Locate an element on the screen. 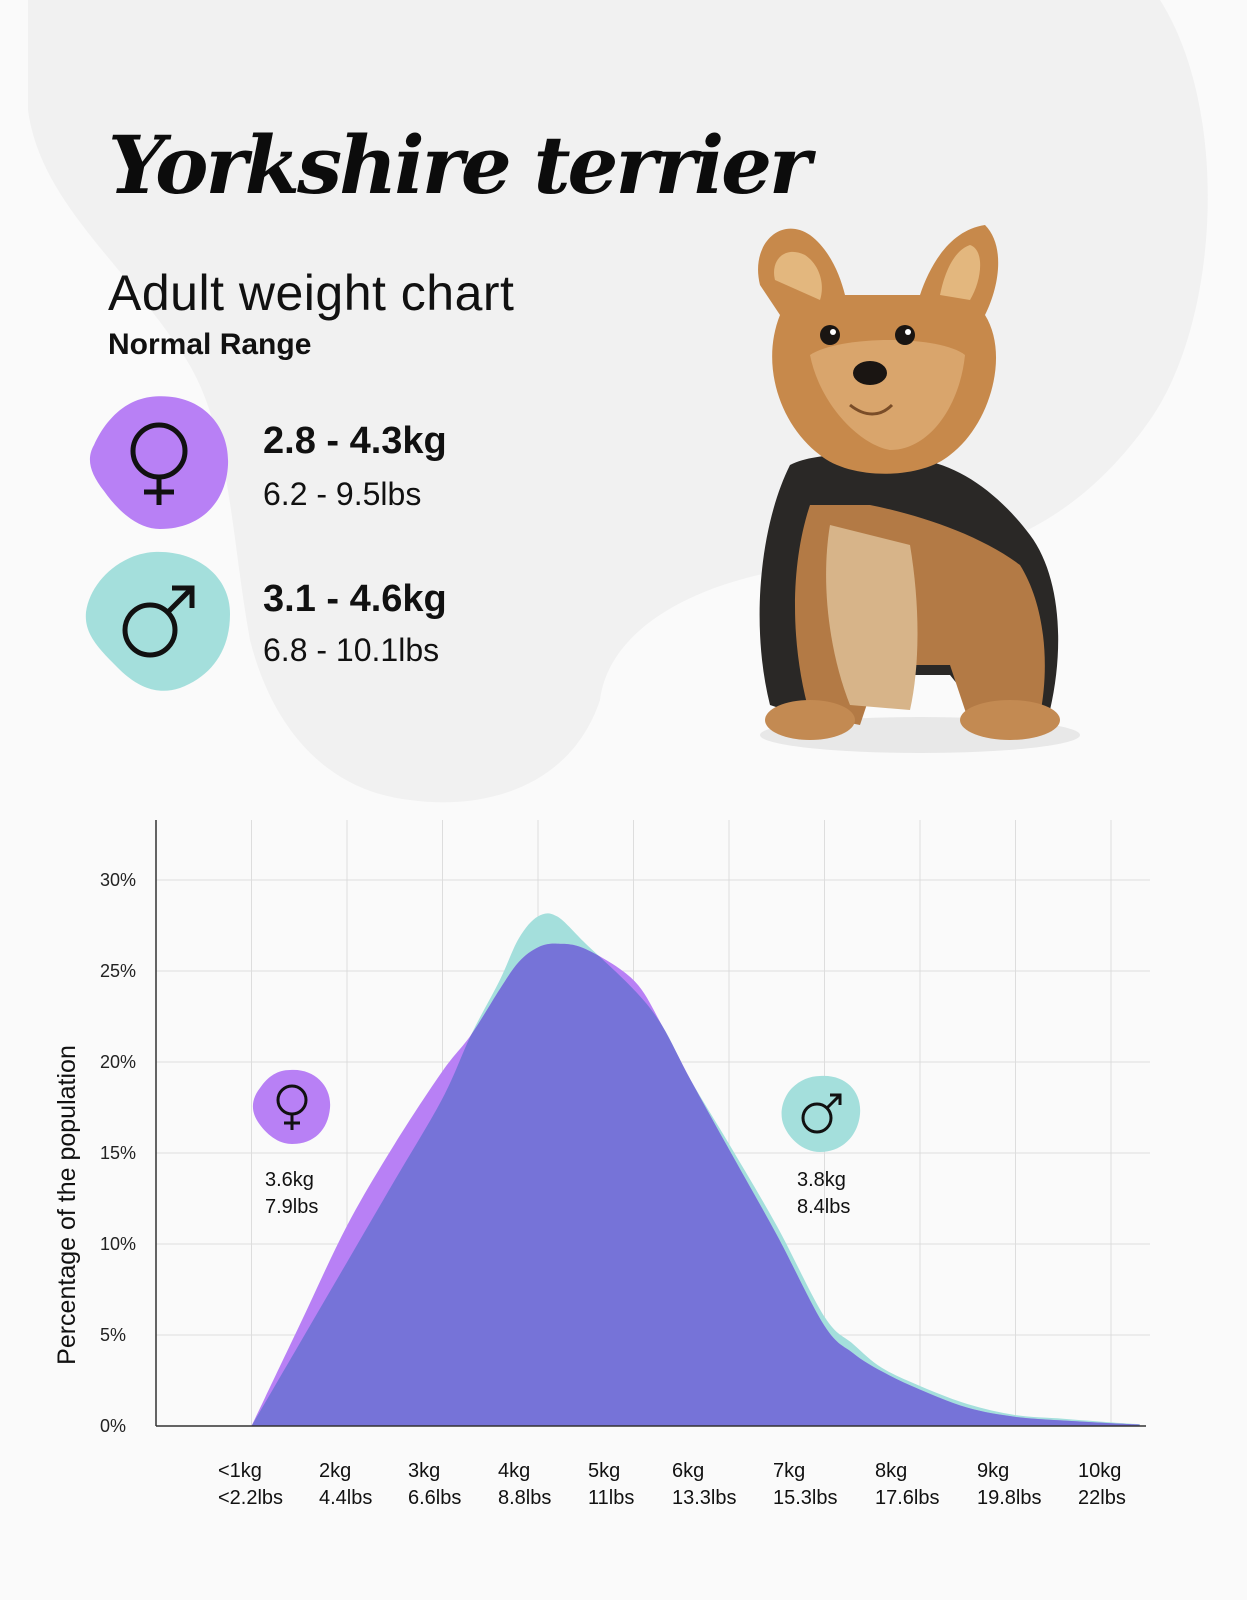 The height and width of the screenshot is (1600, 1247). male-chart-marker is located at coordinates (821, 1113).